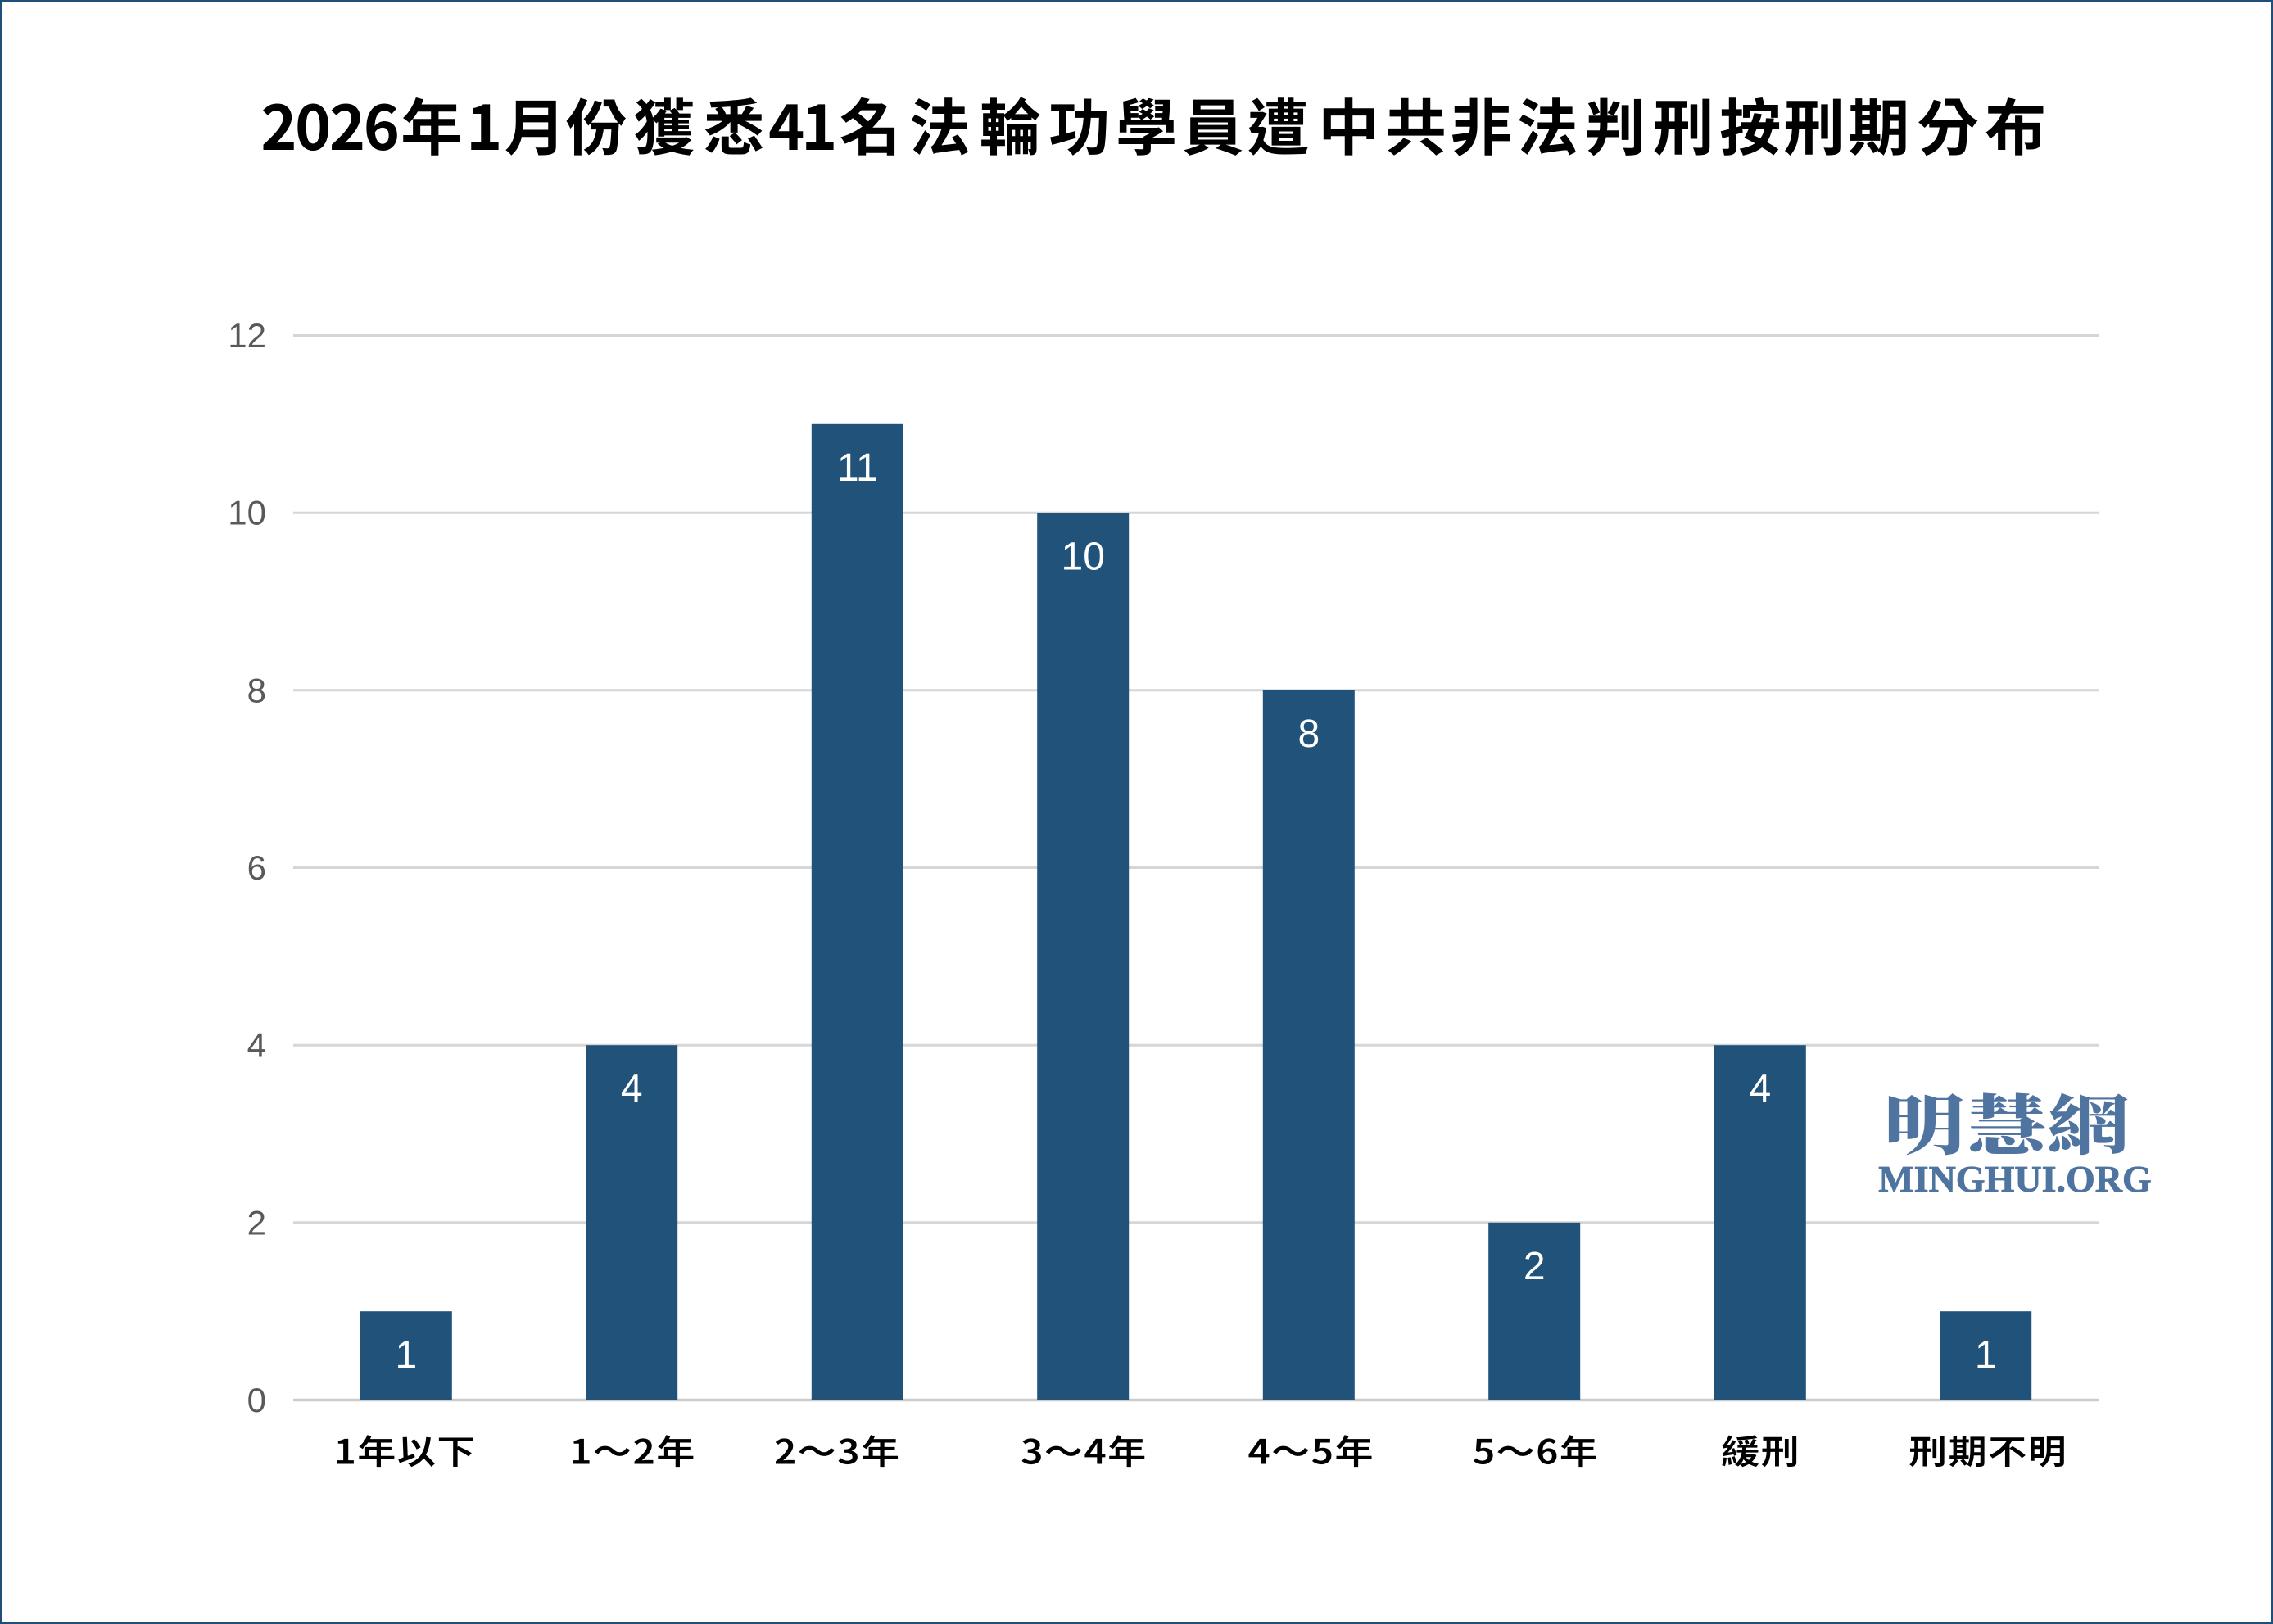  I want to click on svg-text: 6, so click(256, 867).